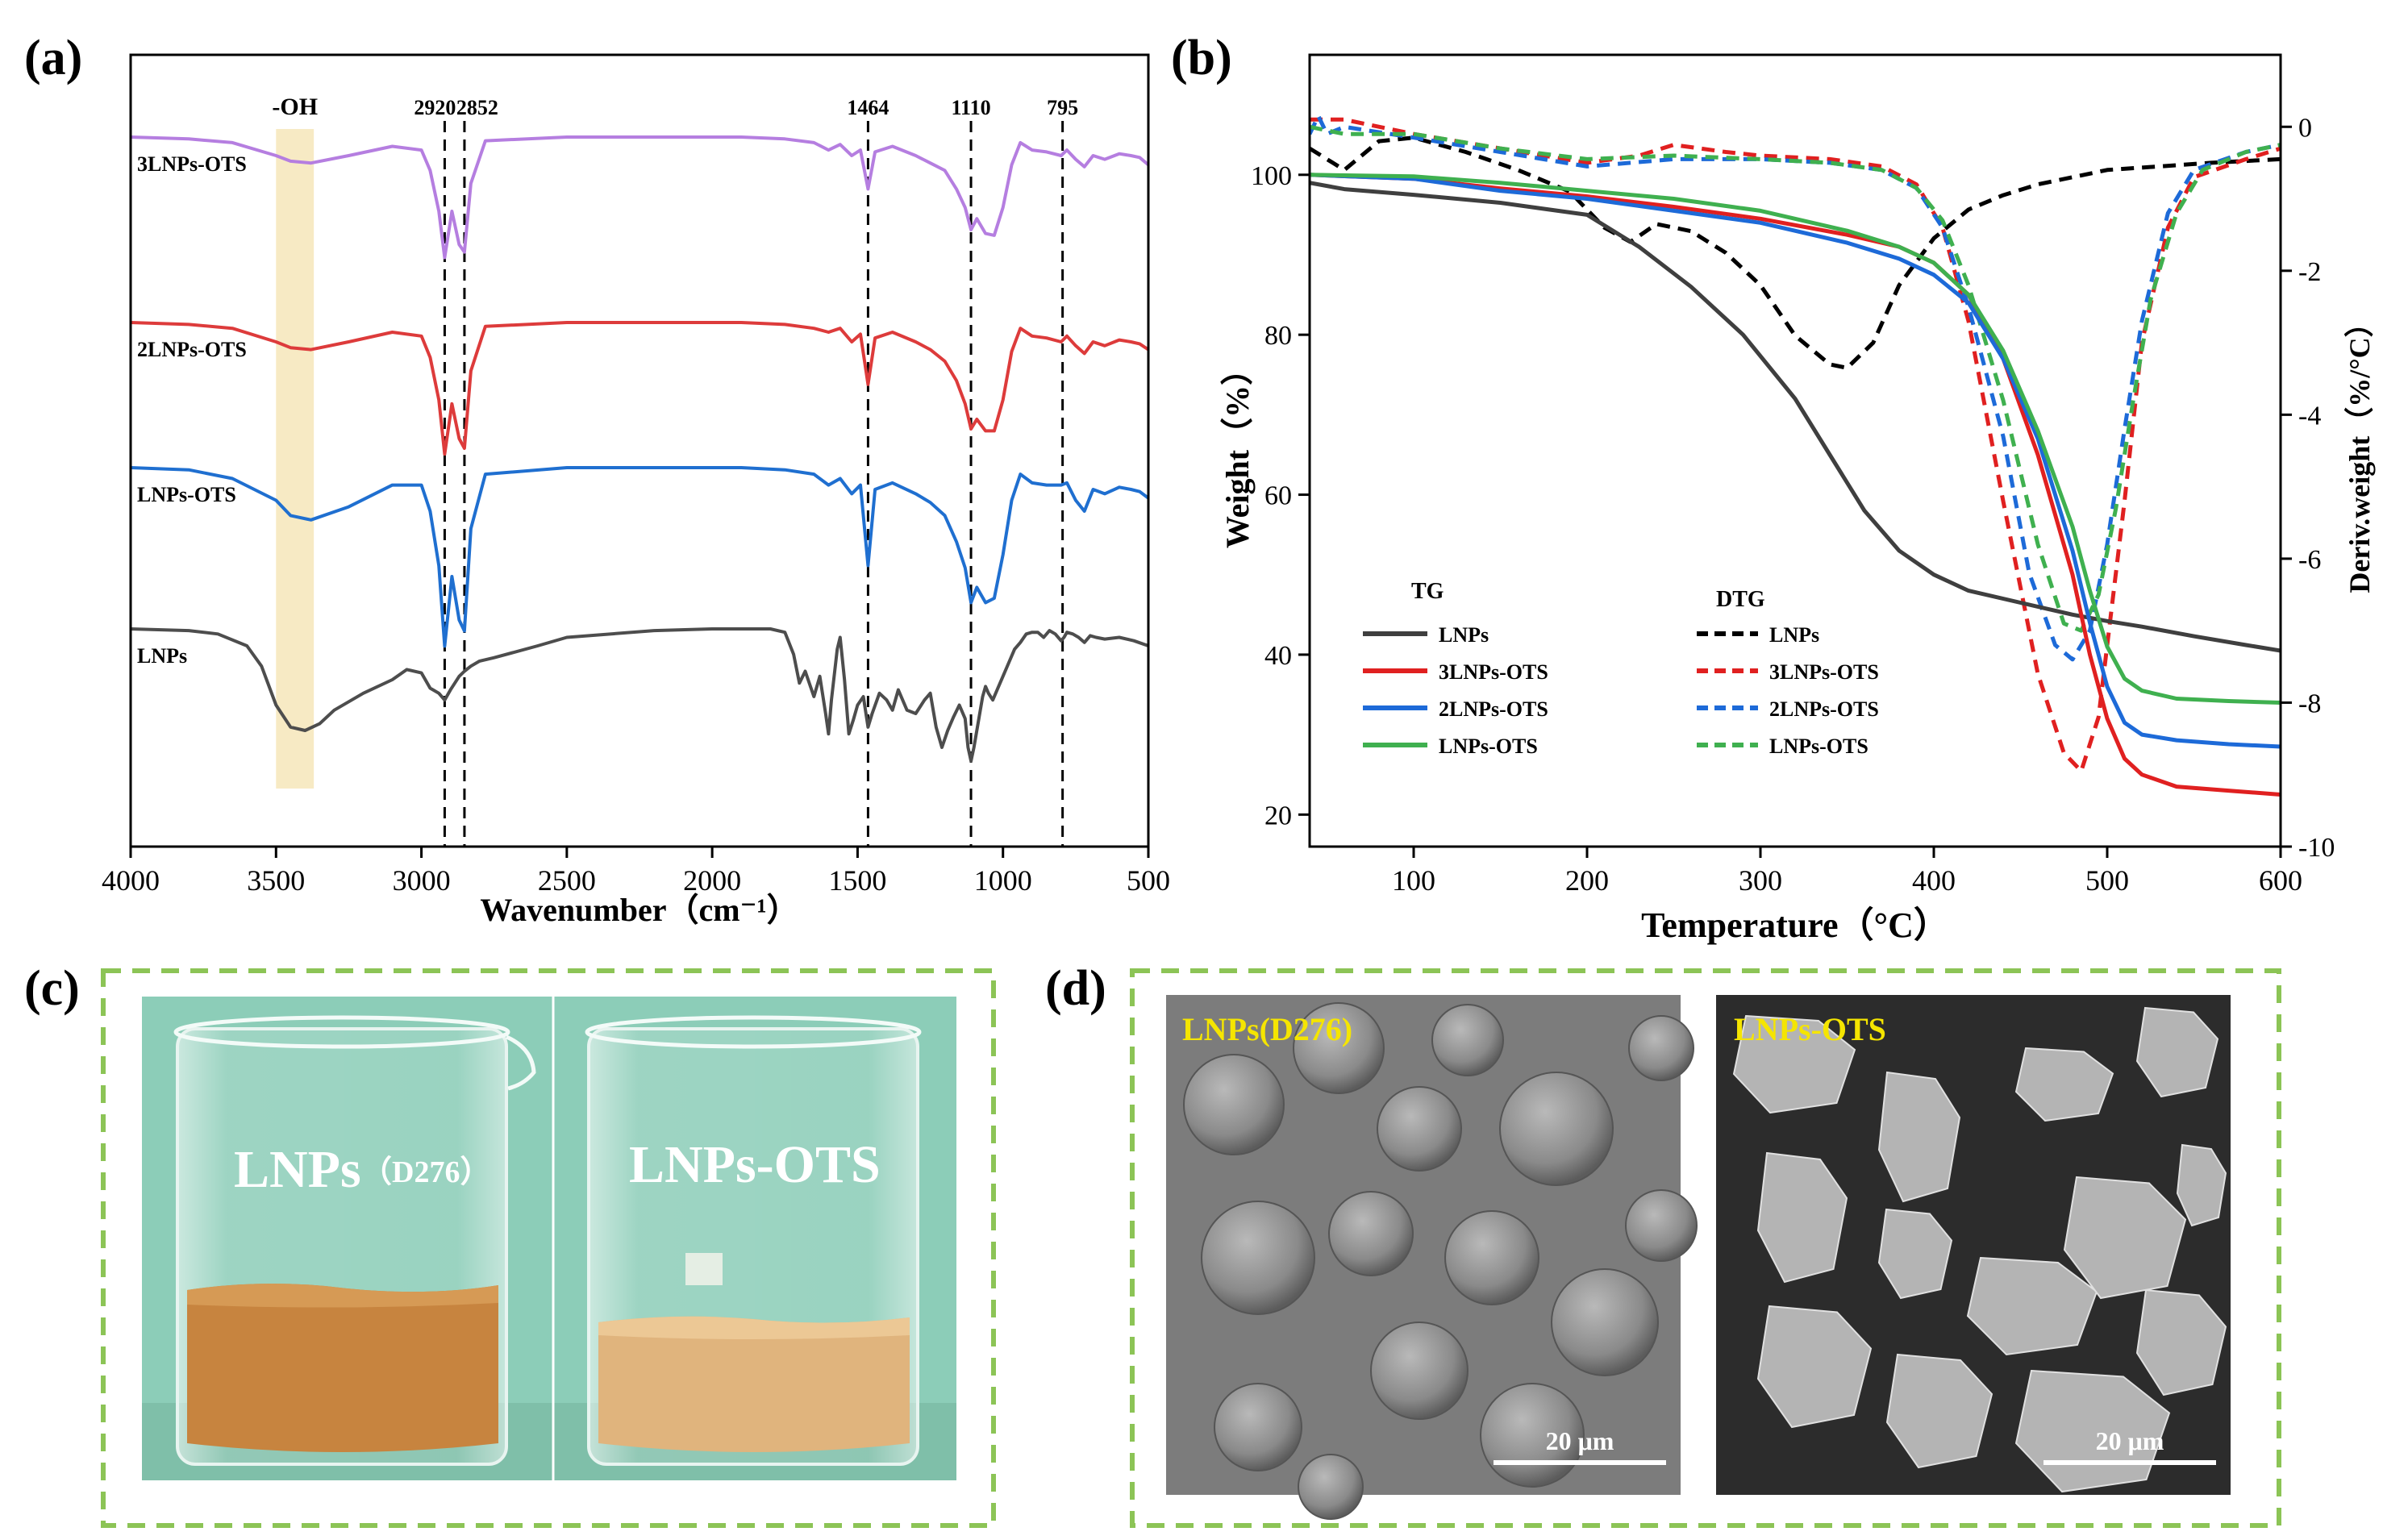 The width and height of the screenshot is (2408, 1540). Describe the element at coordinates (520, 1062) in the screenshot. I see `beaker-left-spout` at that location.